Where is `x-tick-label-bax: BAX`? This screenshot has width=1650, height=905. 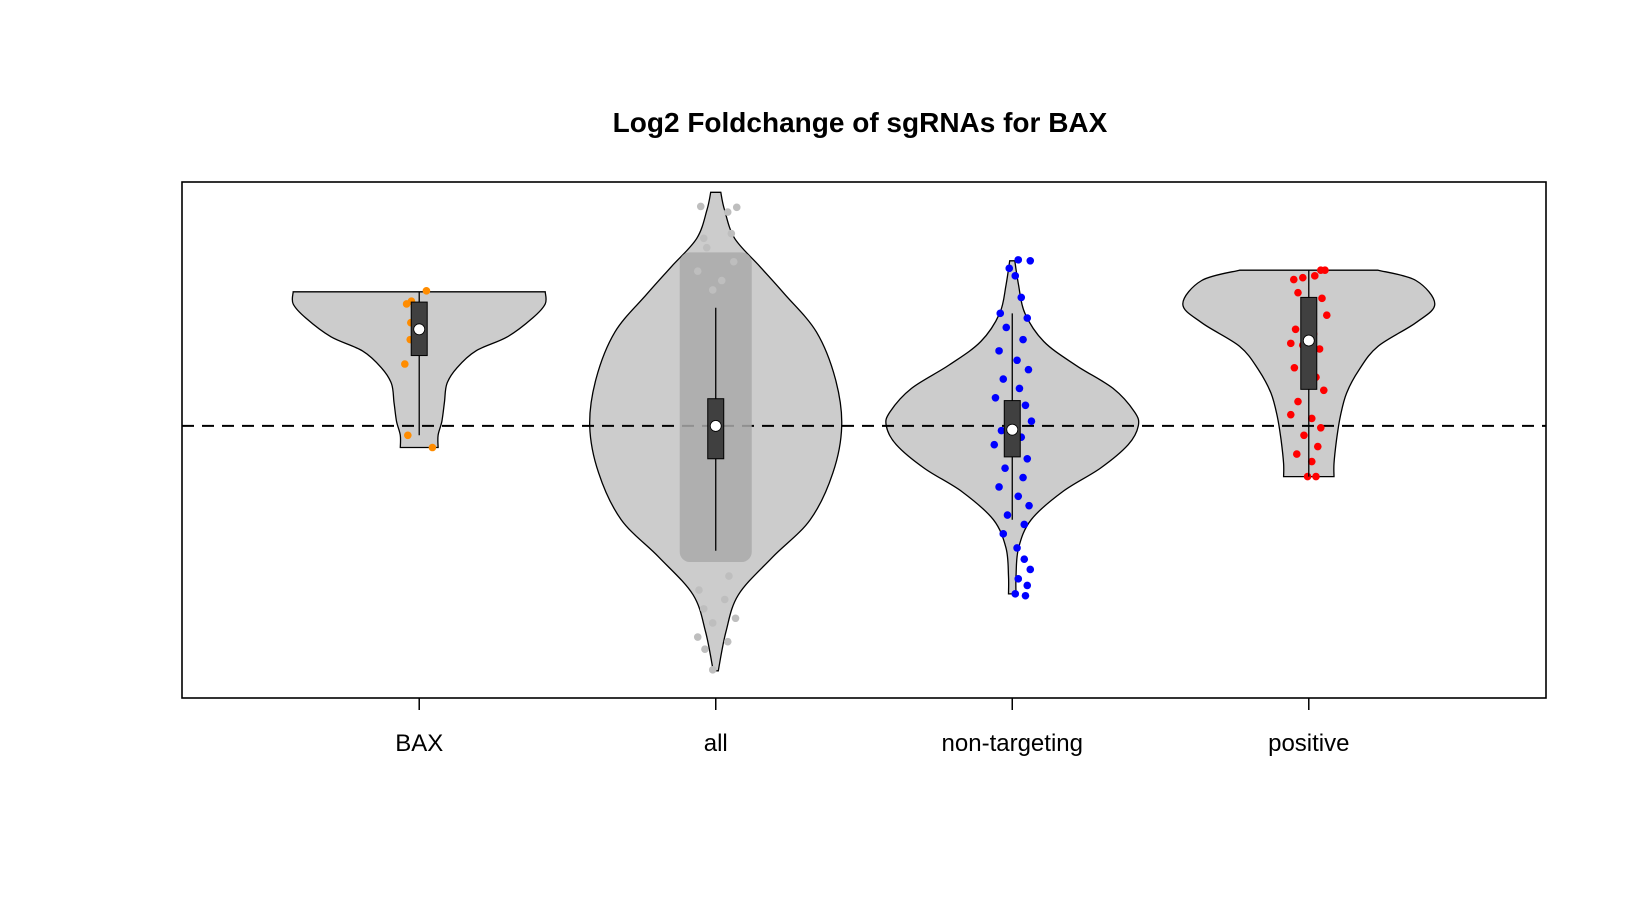
x-tick-label-bax: BAX is located at coordinates (419, 743).